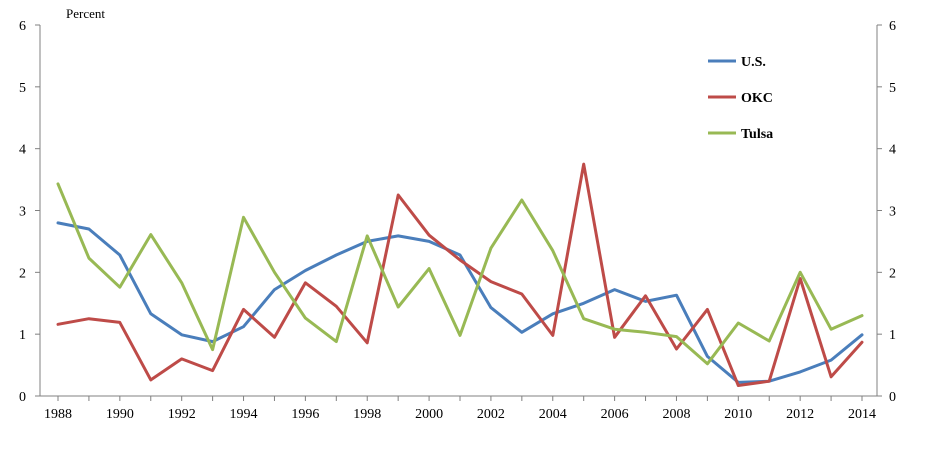  Describe the element at coordinates (22, 88) in the screenshot. I see `left-y-tick-label: 5` at that location.